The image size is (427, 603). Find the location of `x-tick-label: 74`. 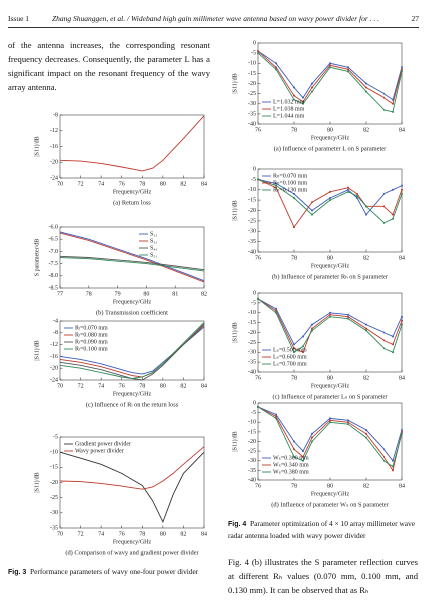

x-tick-label: 74 is located at coordinates (101, 184).